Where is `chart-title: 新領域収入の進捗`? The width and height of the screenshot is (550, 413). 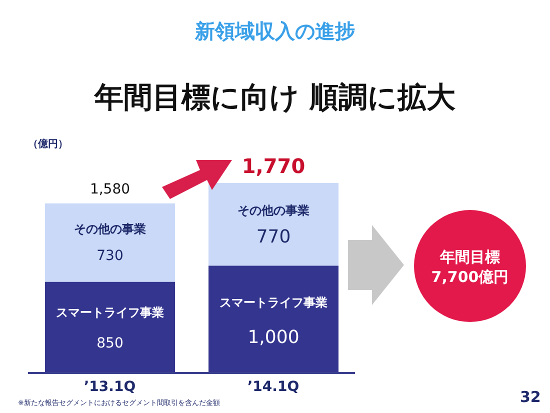
chart-title: 新領域収入の進捗 is located at coordinates (275, 31).